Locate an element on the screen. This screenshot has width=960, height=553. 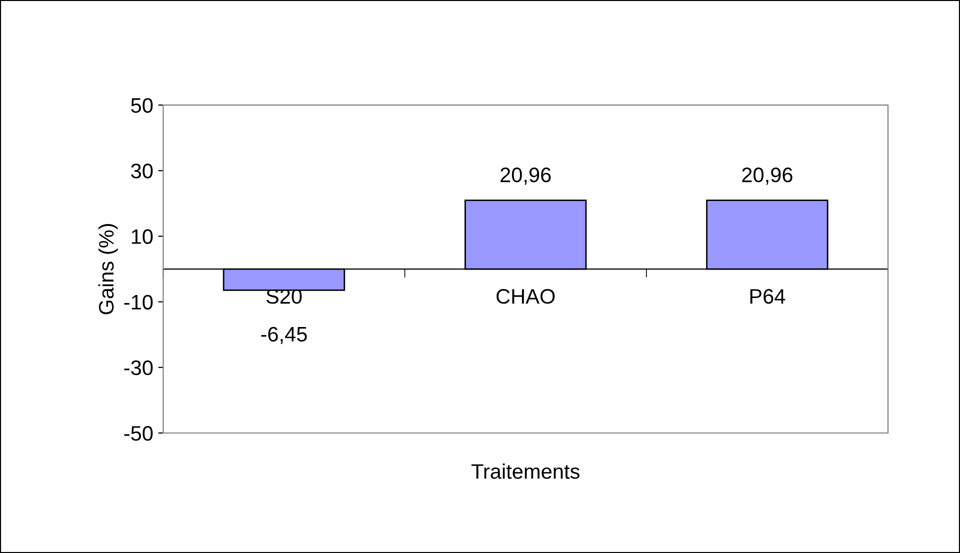
x-tick-label: CHAO is located at coordinates (525, 296).